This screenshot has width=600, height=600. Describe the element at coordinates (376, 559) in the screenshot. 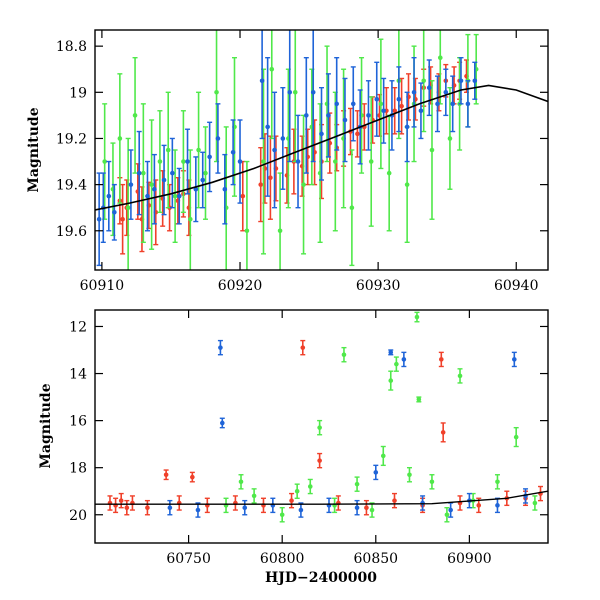

I see `bottom-x-tick-label: 60850` at that location.